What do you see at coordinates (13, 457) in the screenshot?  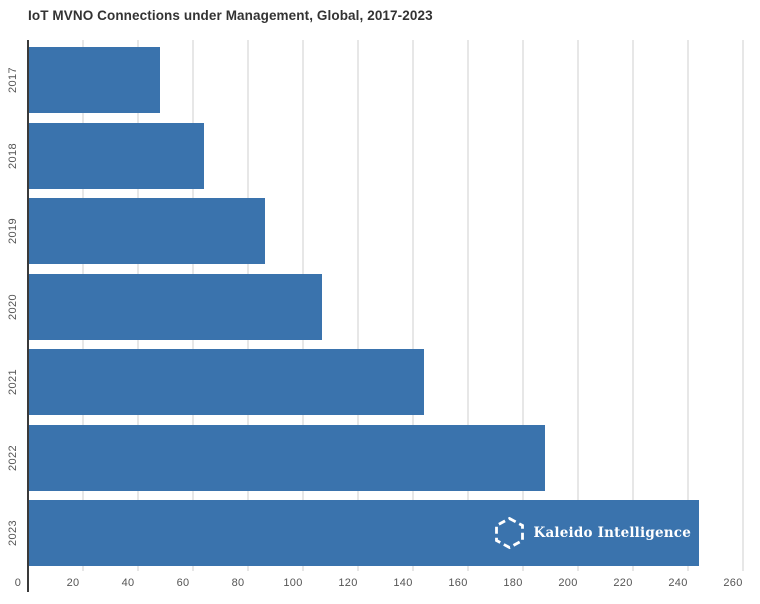 I see `y-axis-label-2022: 2022` at bounding box center [13, 457].